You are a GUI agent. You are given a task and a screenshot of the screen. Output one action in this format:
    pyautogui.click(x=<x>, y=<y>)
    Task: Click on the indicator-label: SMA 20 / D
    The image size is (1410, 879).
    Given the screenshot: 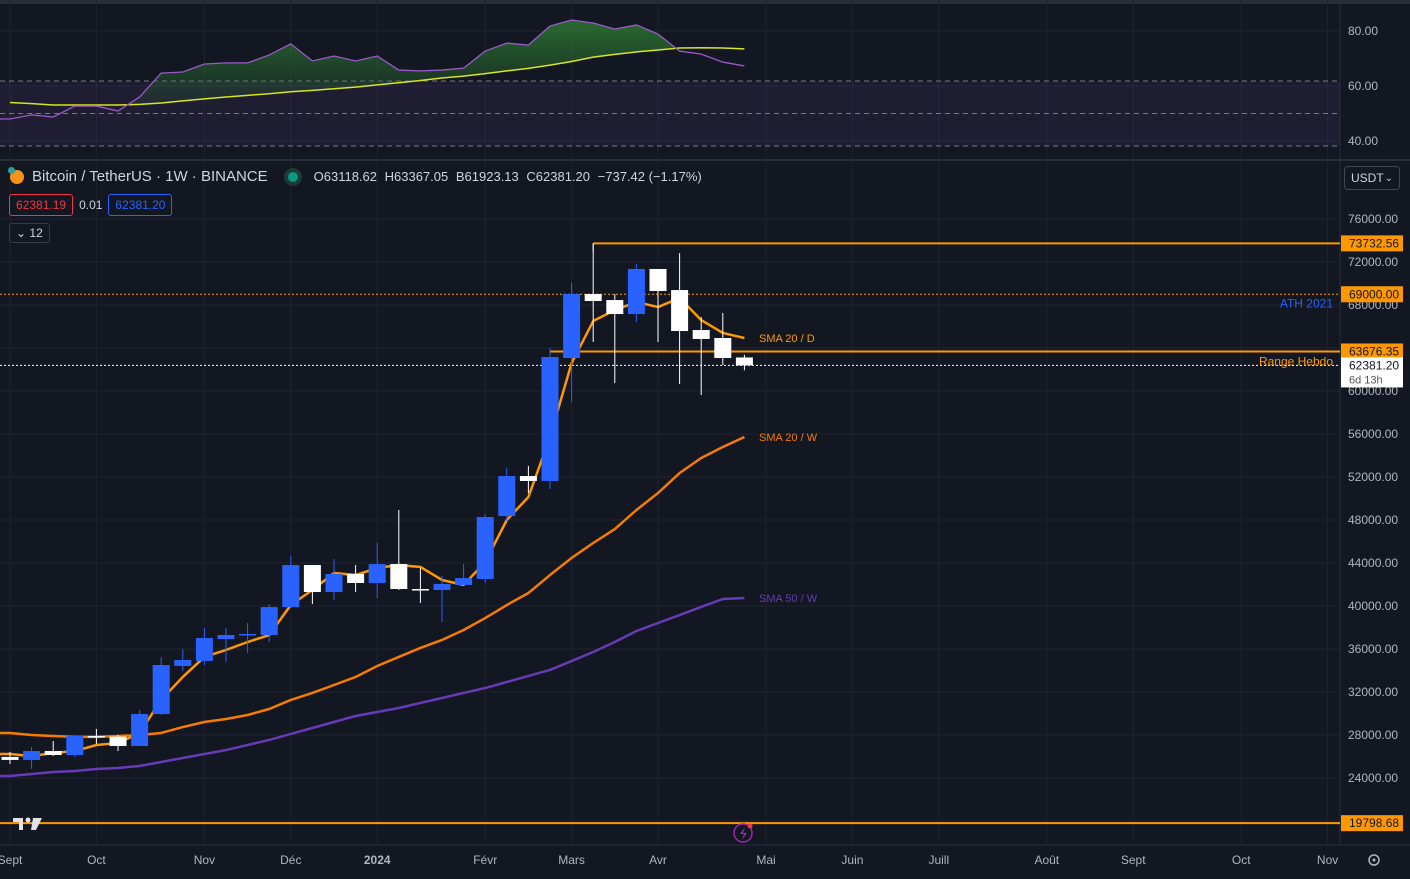 What is the action you would take?
    pyautogui.click(x=787, y=339)
    